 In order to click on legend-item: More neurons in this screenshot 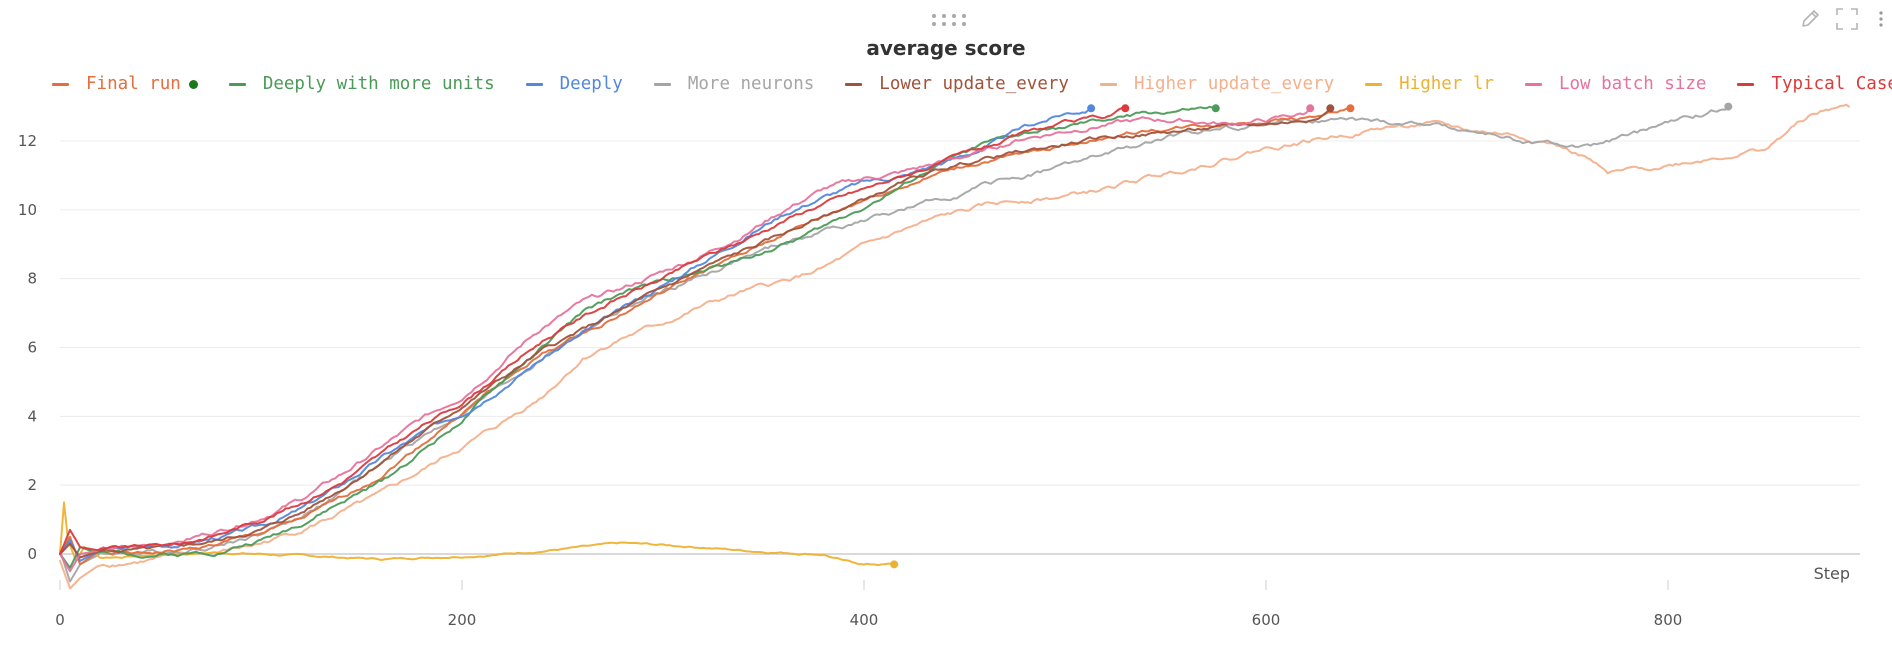, I will do `click(734, 84)`.